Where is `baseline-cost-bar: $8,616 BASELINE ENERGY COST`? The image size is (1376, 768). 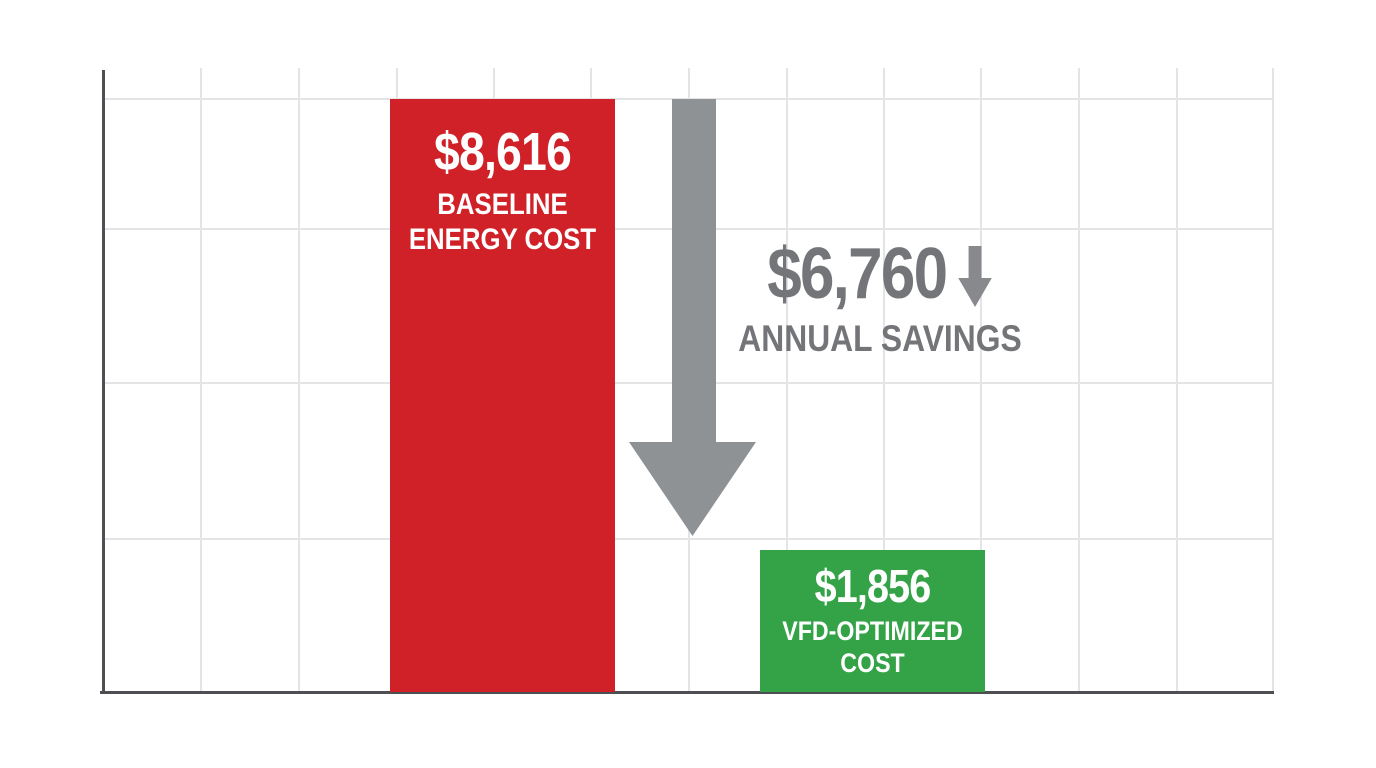 baseline-cost-bar: $8,616 BASELINE ENERGY COST is located at coordinates (502, 395).